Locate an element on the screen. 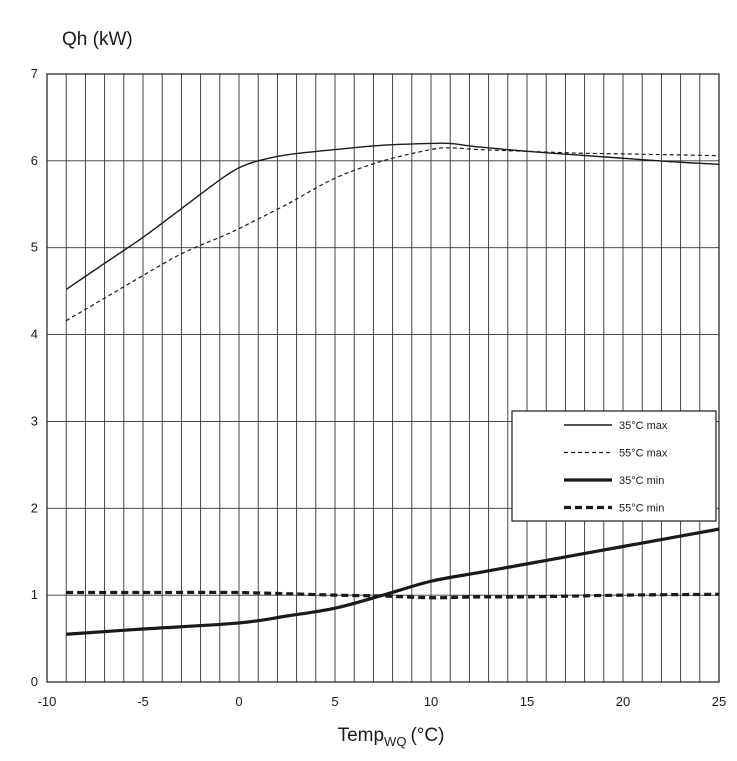 The width and height of the screenshot is (737, 761). x-tick-labels: -10 -5 0 5 10 15 20 25 is located at coordinates (382, 701).